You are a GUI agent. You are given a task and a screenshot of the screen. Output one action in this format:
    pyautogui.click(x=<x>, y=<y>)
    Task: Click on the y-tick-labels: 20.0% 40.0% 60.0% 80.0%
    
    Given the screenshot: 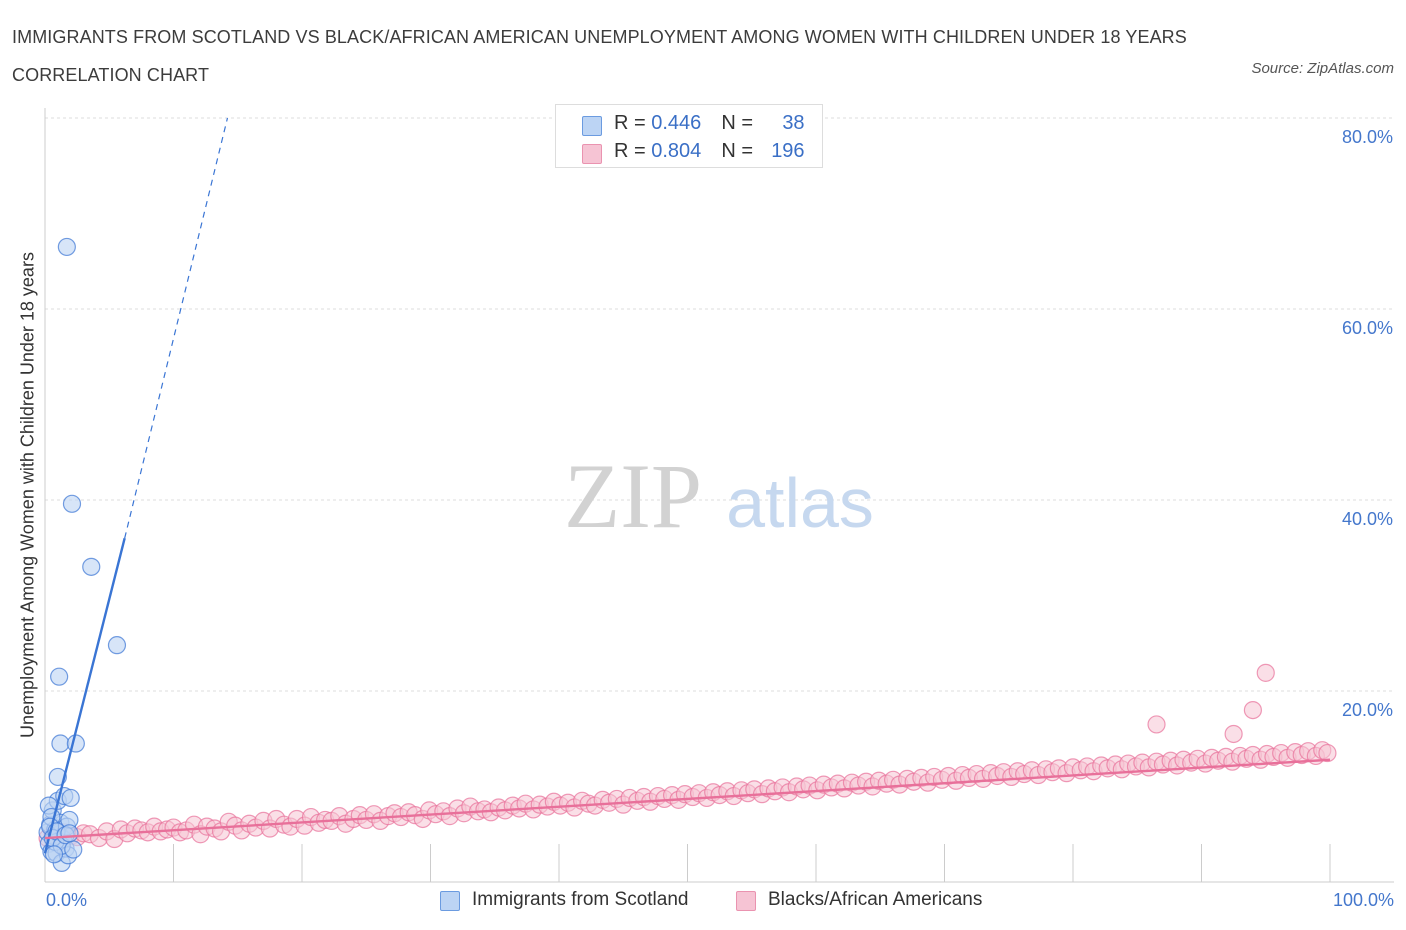 What is the action you would take?
    pyautogui.click(x=1367, y=423)
    